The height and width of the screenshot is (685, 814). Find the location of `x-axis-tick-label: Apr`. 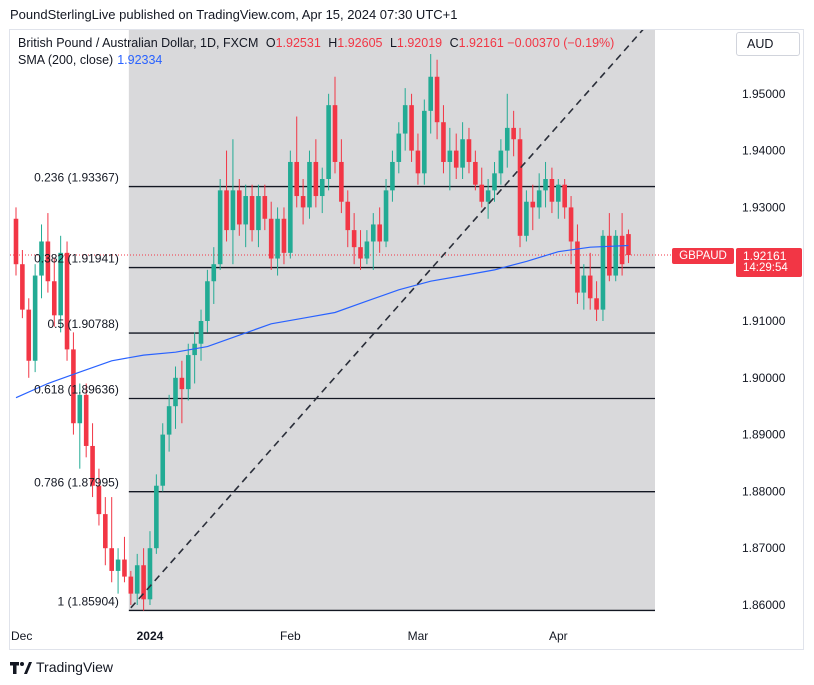

x-axis-tick-label: Apr is located at coordinates (558, 636).